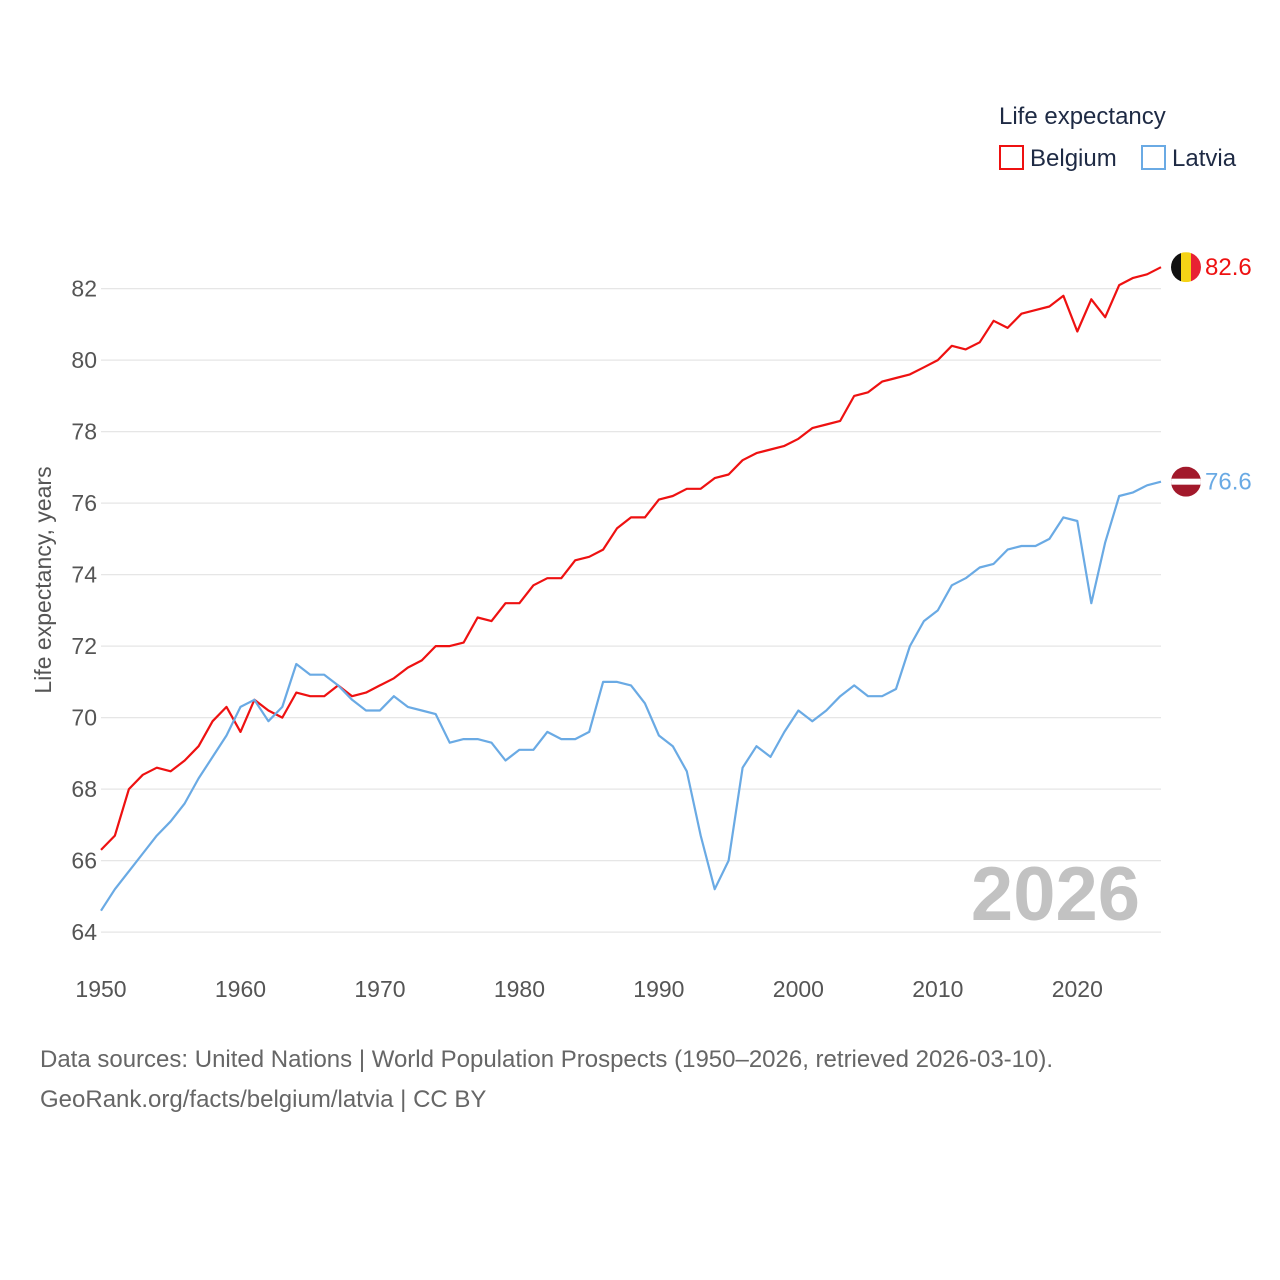 This screenshot has height=1280, width=1280. Describe the element at coordinates (84, 360) in the screenshot. I see `y-tick-label: 80` at that location.